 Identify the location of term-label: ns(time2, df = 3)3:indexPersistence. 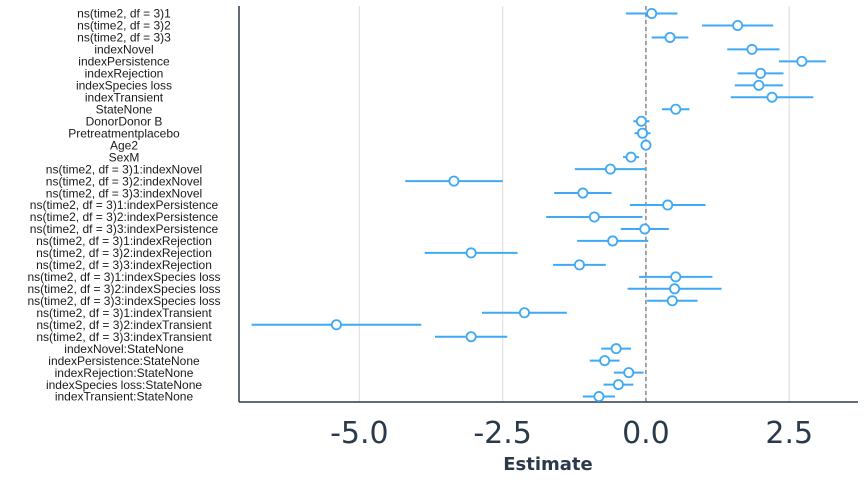
(124, 229).